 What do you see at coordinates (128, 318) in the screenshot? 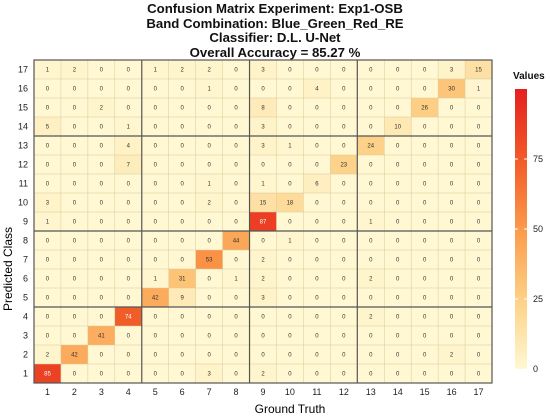
I see `cell-value-label: 74` at bounding box center [128, 318].